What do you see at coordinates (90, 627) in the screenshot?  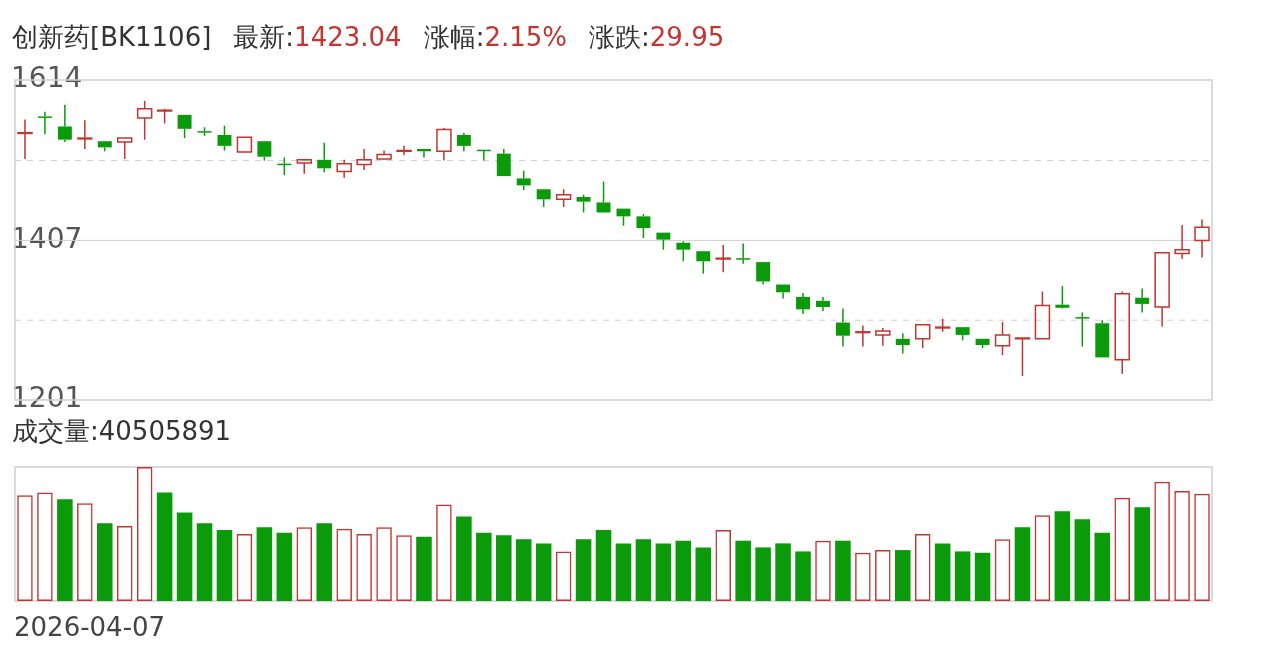 I see `text: 2026-04-07` at bounding box center [90, 627].